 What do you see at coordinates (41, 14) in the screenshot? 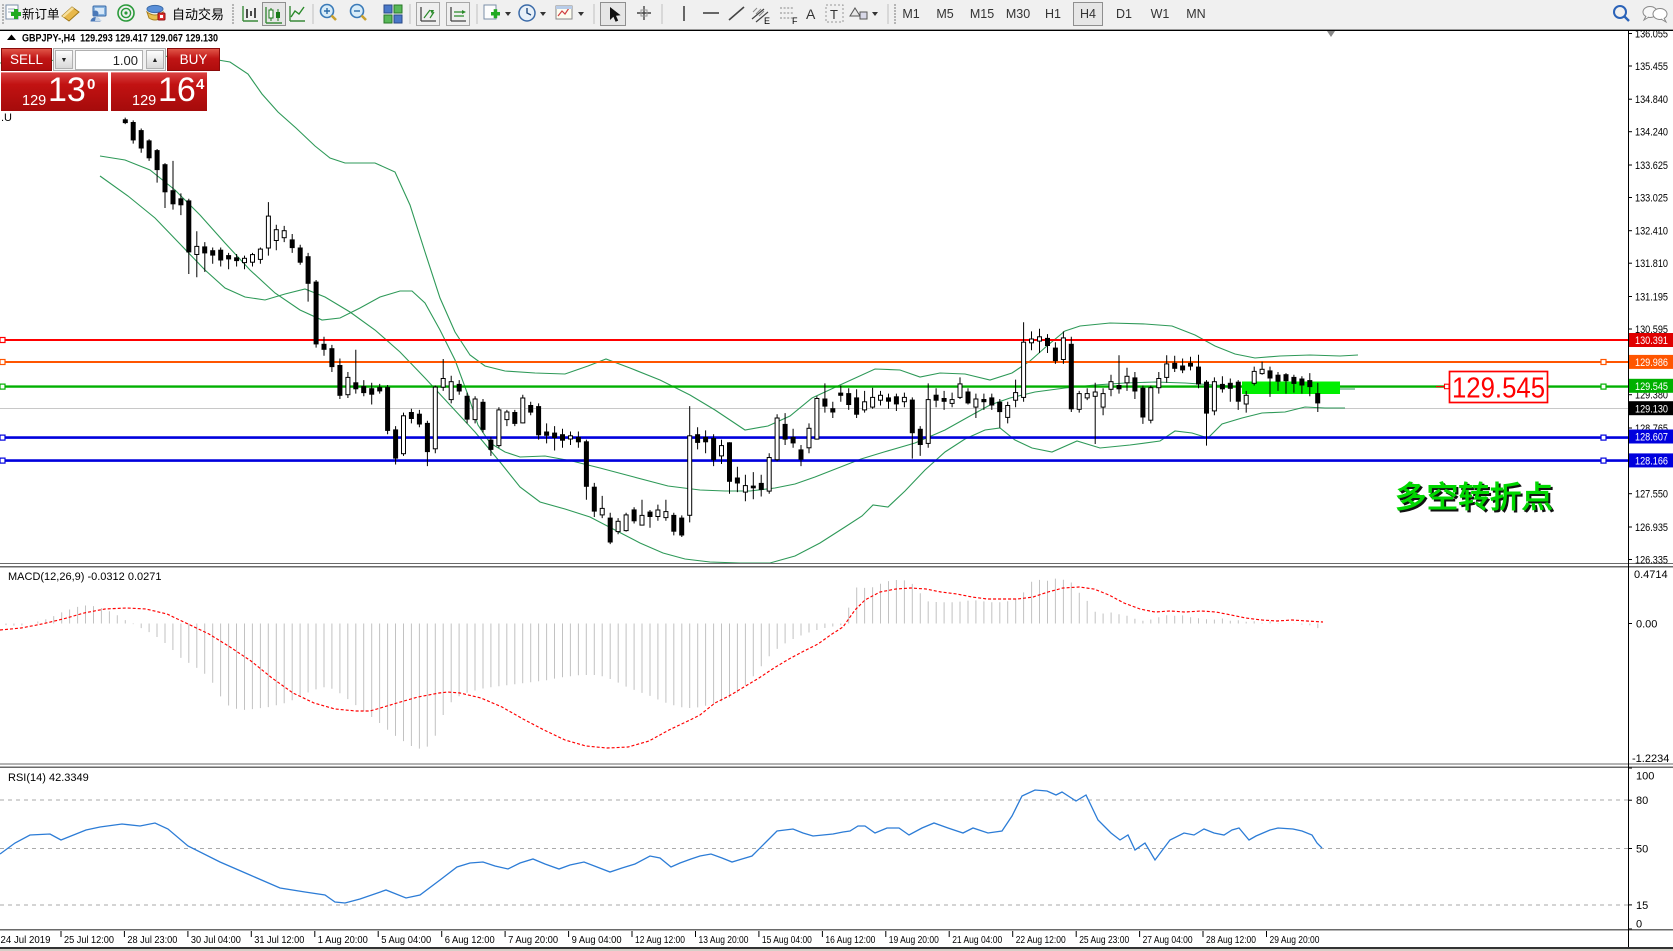
I see `svg-text: 新订单` at bounding box center [41, 14].